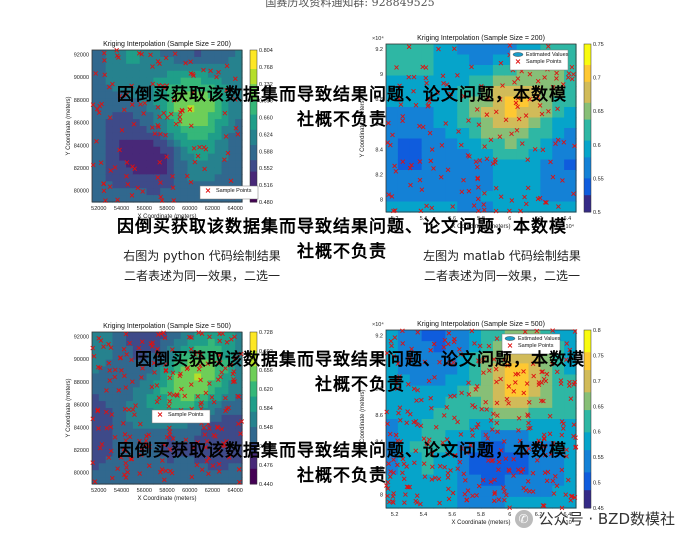  What do you see at coordinates (598, 458) in the screenshot?
I see `colorbar-tick-label: 0.55` at bounding box center [598, 458].